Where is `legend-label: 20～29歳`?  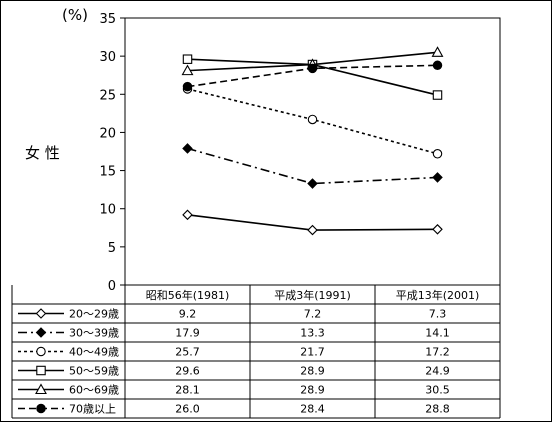
legend-label: 20～29歳 is located at coordinates (94, 314).